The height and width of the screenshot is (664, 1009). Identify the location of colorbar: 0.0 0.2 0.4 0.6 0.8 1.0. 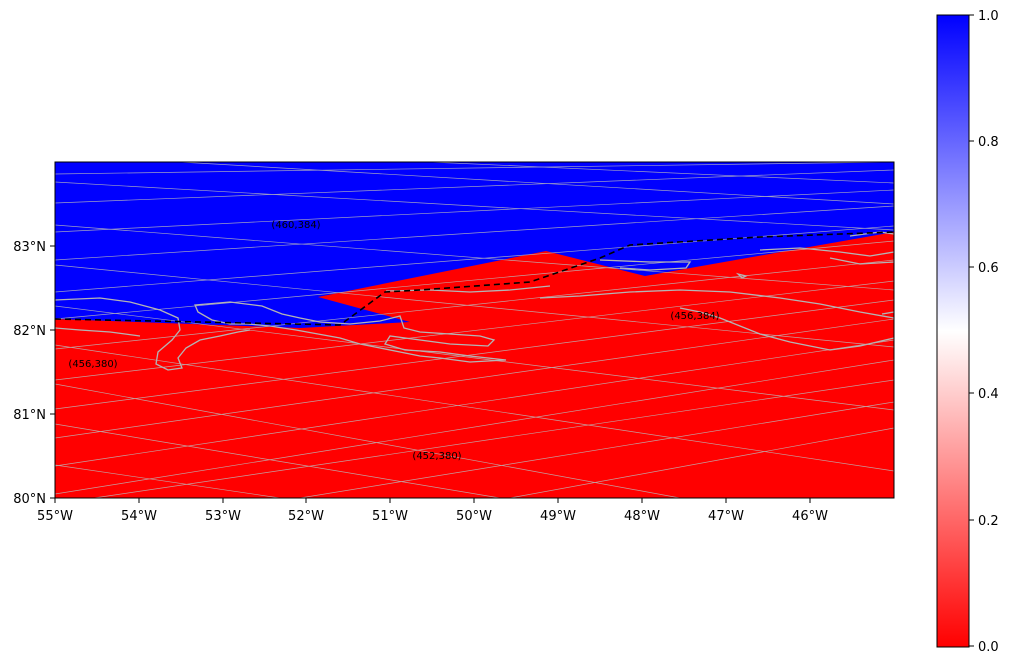
(967, 332).